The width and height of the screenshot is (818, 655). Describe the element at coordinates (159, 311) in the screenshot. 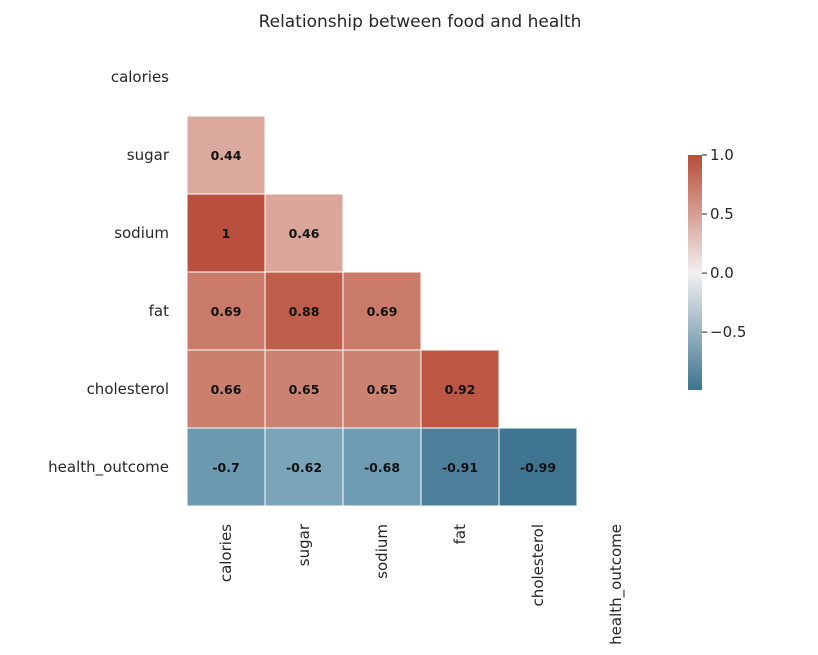

I see `y-tick-label-fat: fat` at that location.